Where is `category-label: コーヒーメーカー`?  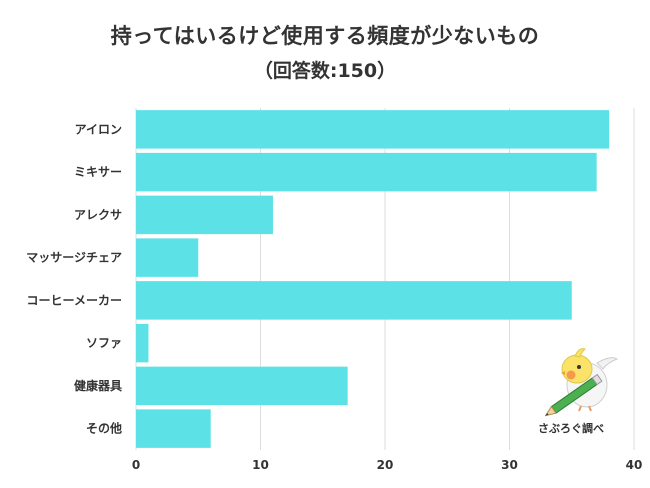
category-label: コーヒーメーカー is located at coordinates (74, 300).